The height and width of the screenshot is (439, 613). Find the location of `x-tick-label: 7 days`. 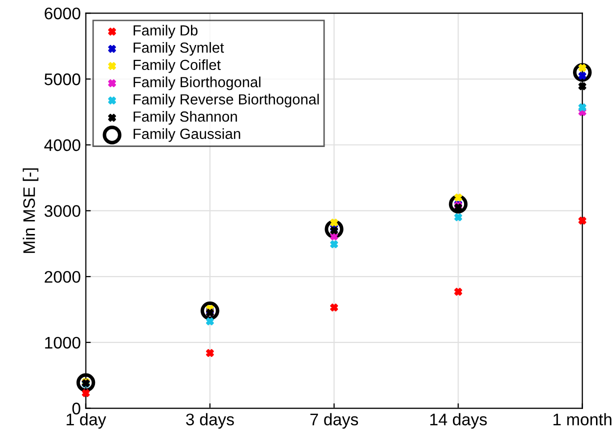

x-tick-label: 7 days is located at coordinates (334, 421).